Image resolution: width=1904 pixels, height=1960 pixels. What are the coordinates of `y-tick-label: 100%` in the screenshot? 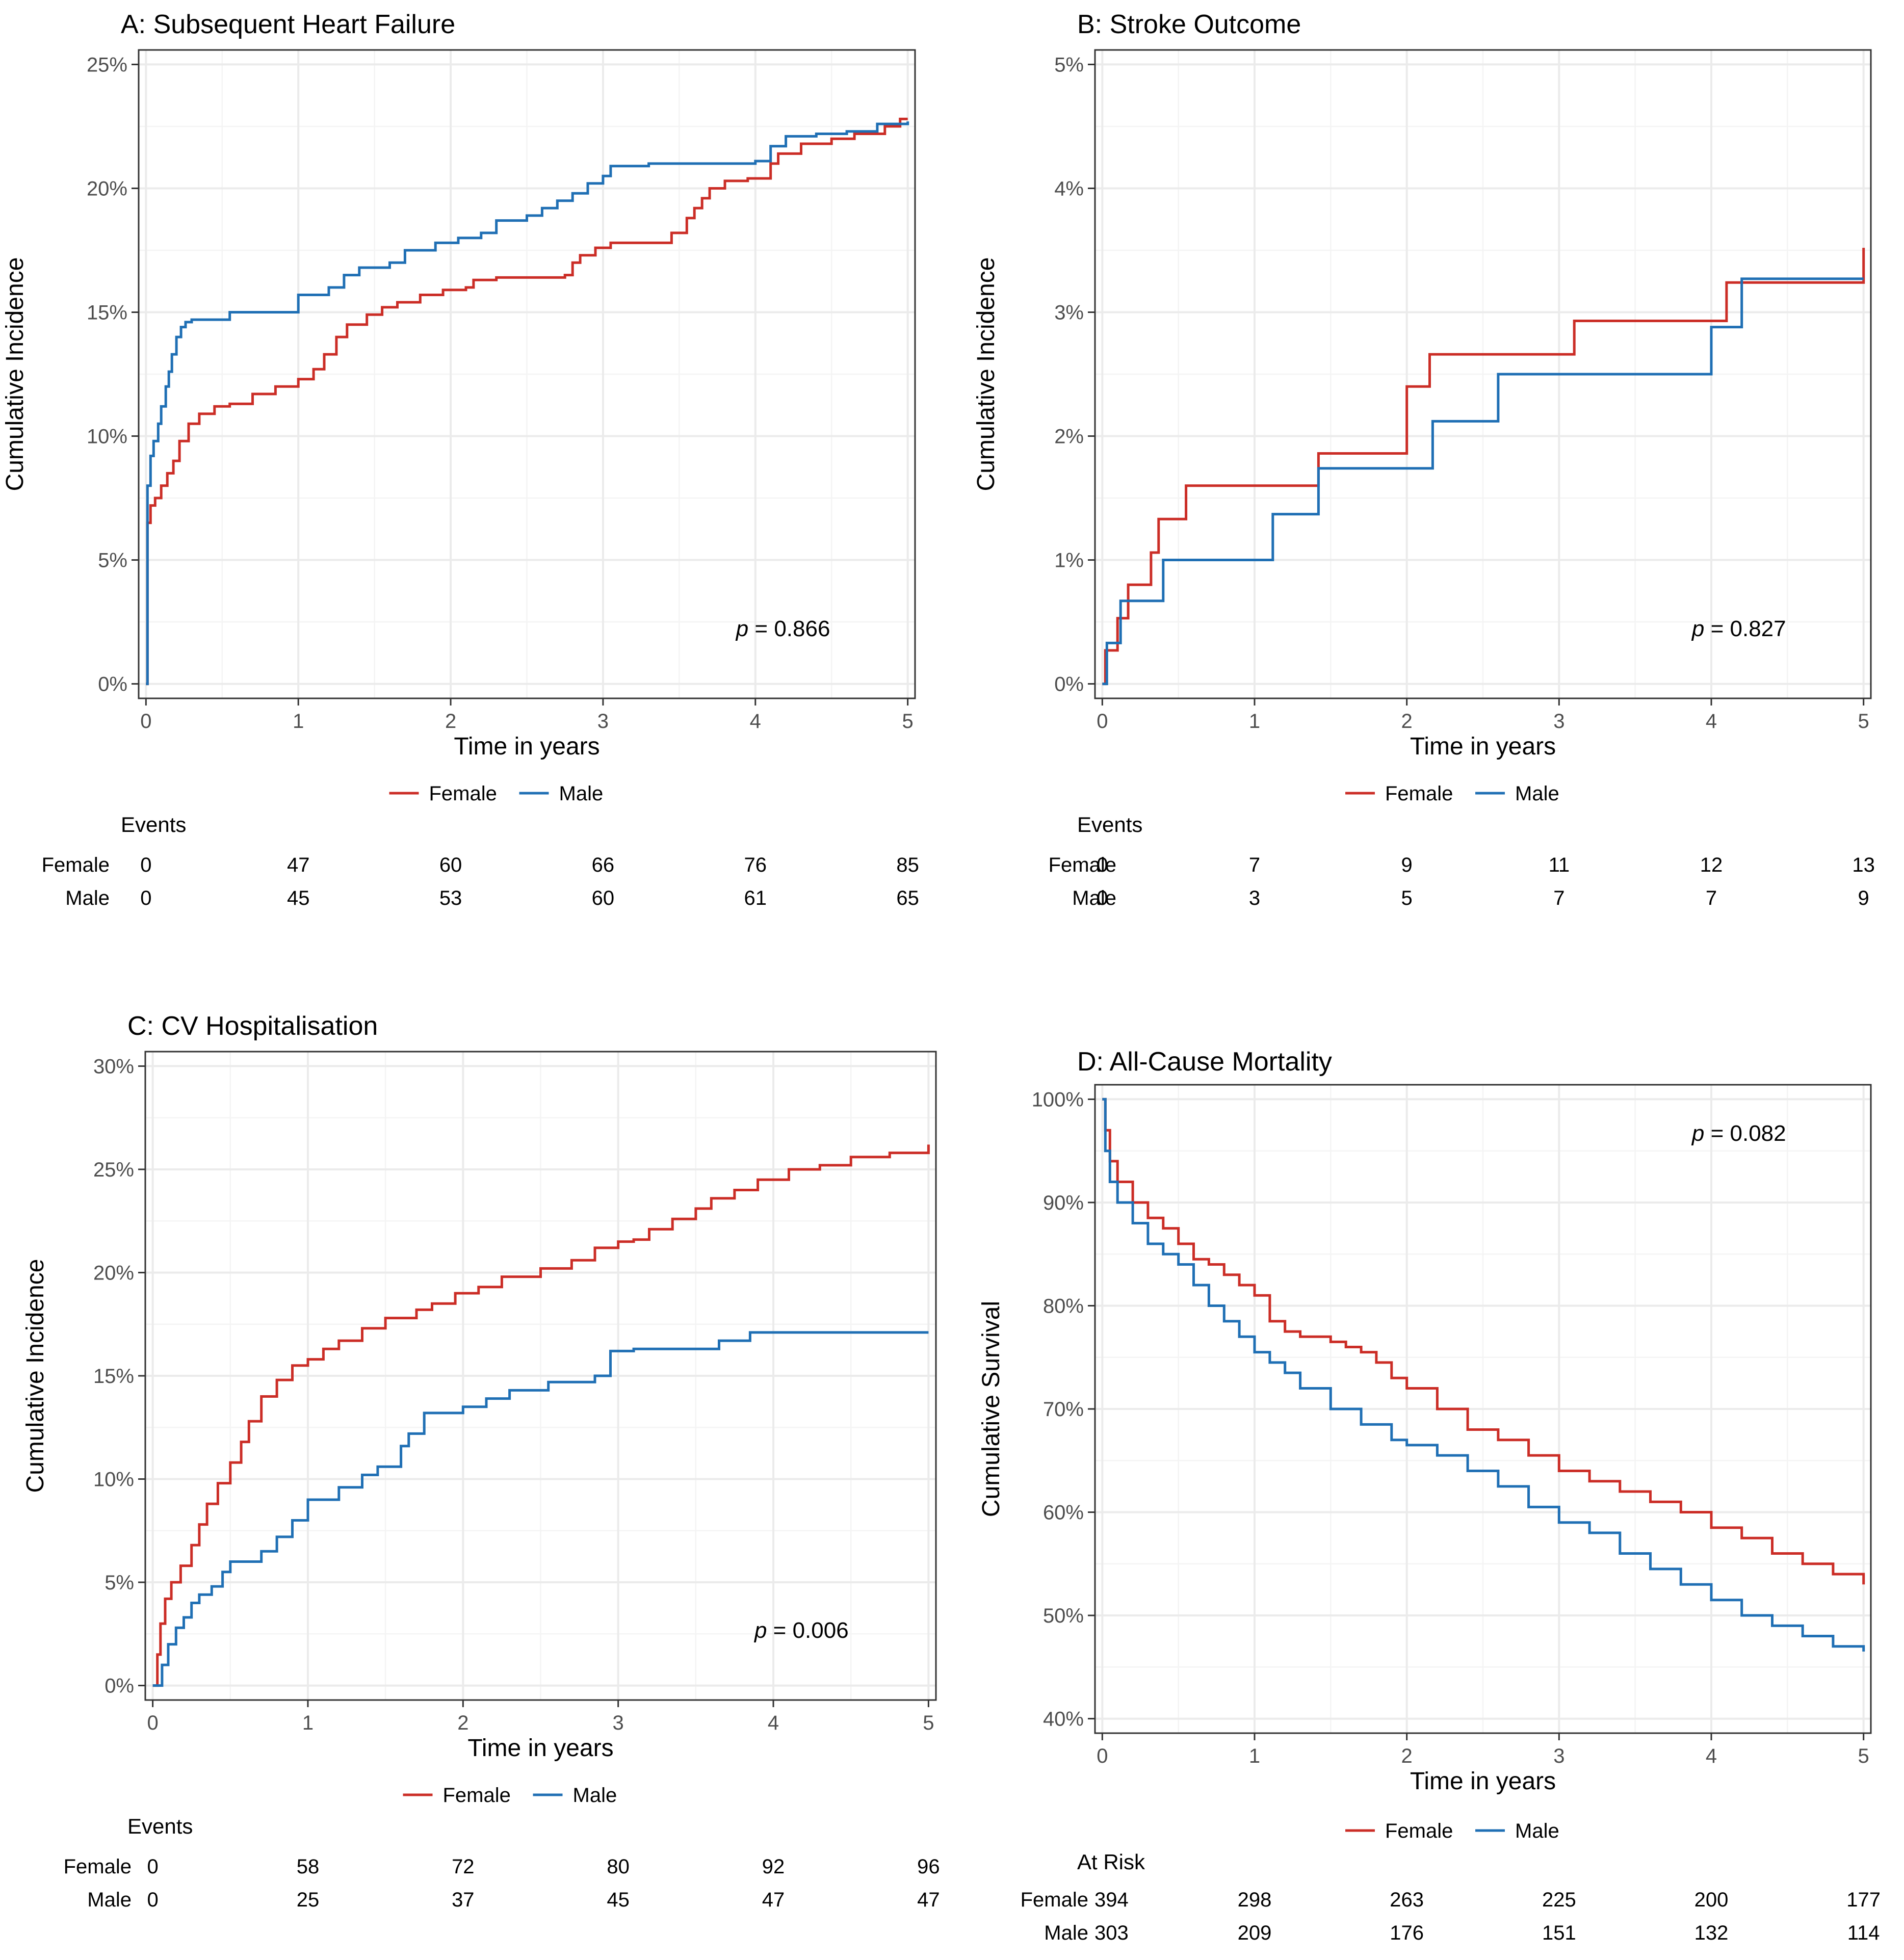 It's located at (1058, 1099).